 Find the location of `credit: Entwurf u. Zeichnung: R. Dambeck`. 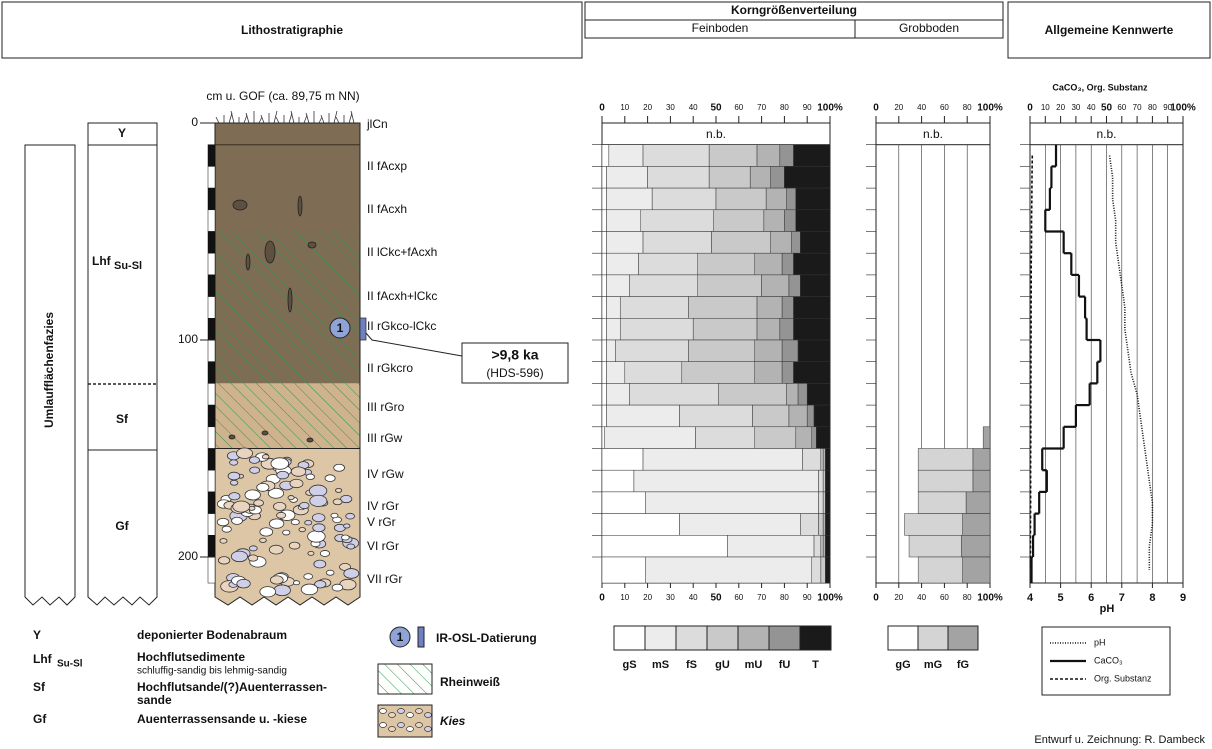

credit: Entwurf u. Zeichnung: R. Dambeck is located at coordinates (1119, 740).